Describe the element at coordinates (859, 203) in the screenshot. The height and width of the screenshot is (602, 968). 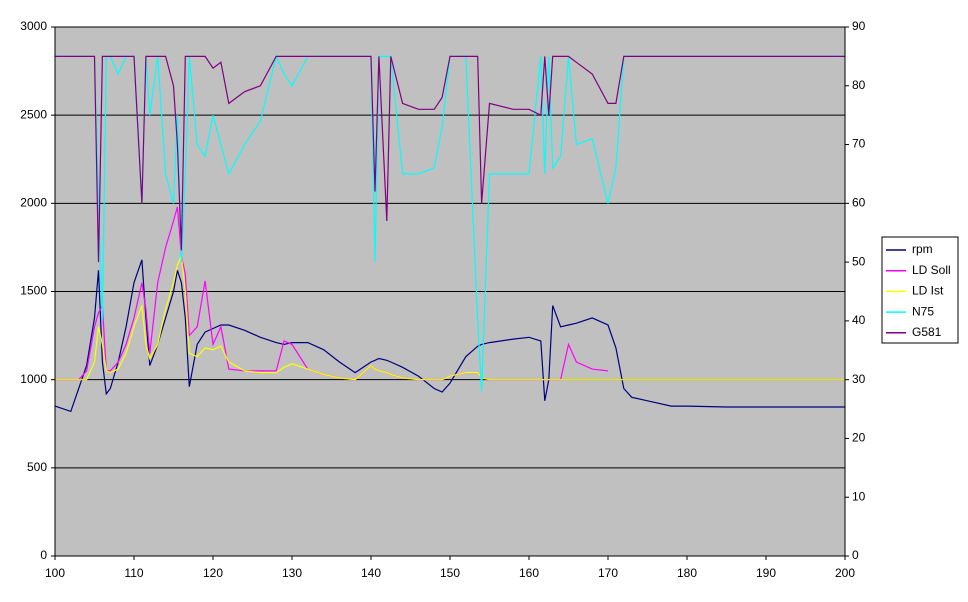
I see `y2-tick-label: 60` at that location.